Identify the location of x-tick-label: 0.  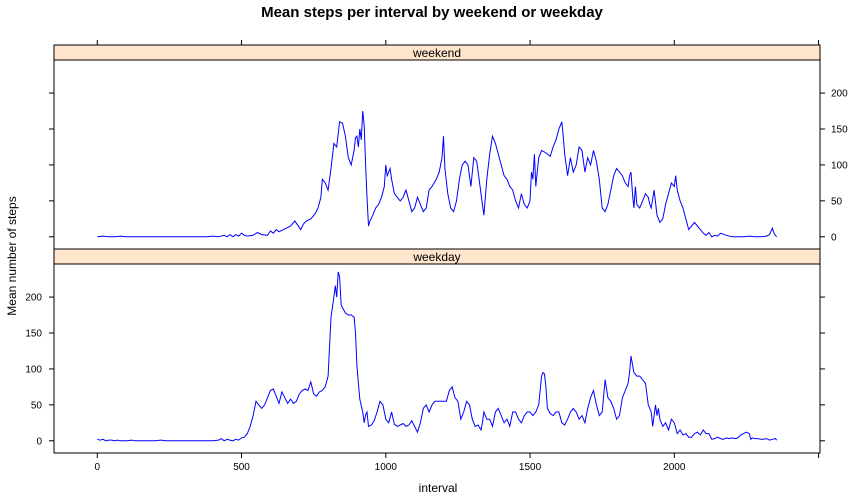
(97, 467).